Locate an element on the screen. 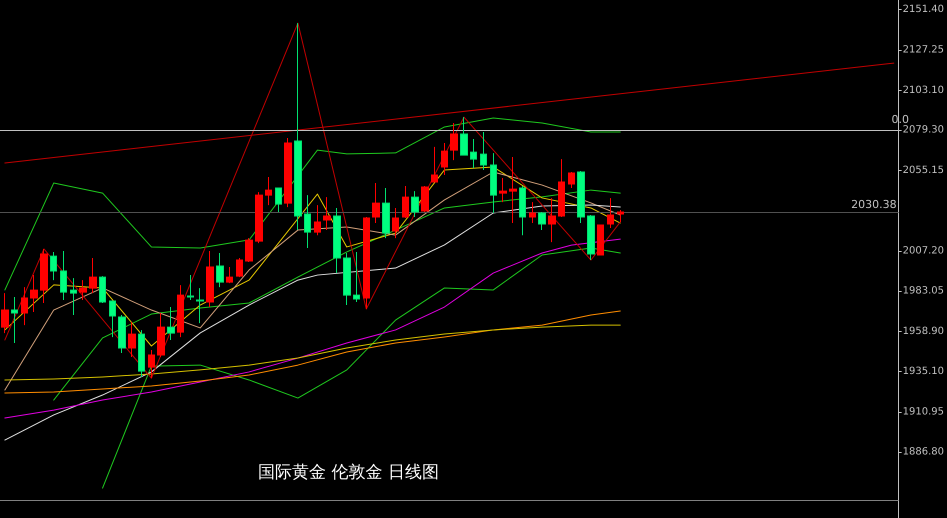 This screenshot has width=947, height=518. y-tick-label: 2055.15 is located at coordinates (923, 170).